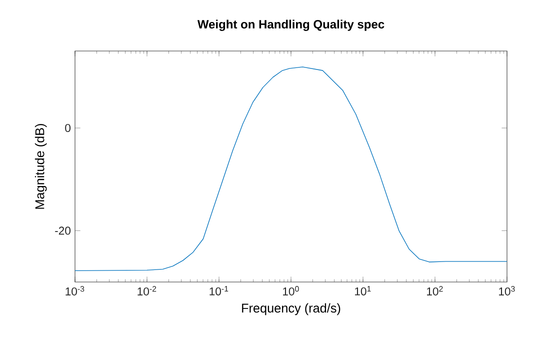 The height and width of the screenshot is (337, 560). I want to click on y-tick-label: 0, so click(68, 128).